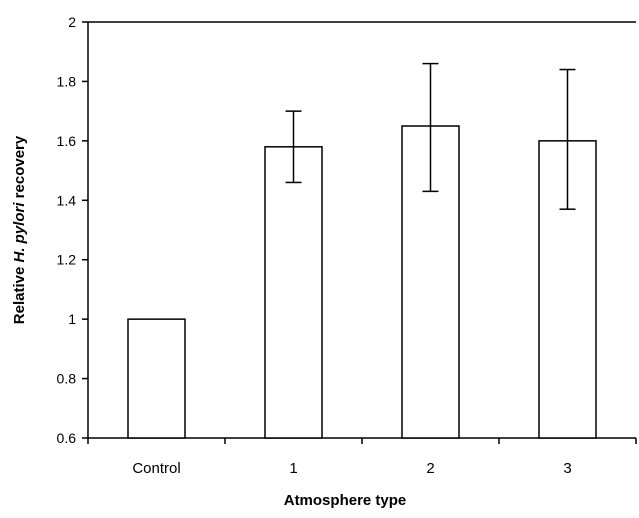 The height and width of the screenshot is (518, 639). Describe the element at coordinates (293, 468) in the screenshot. I see `x-tick-label: 1` at that location.